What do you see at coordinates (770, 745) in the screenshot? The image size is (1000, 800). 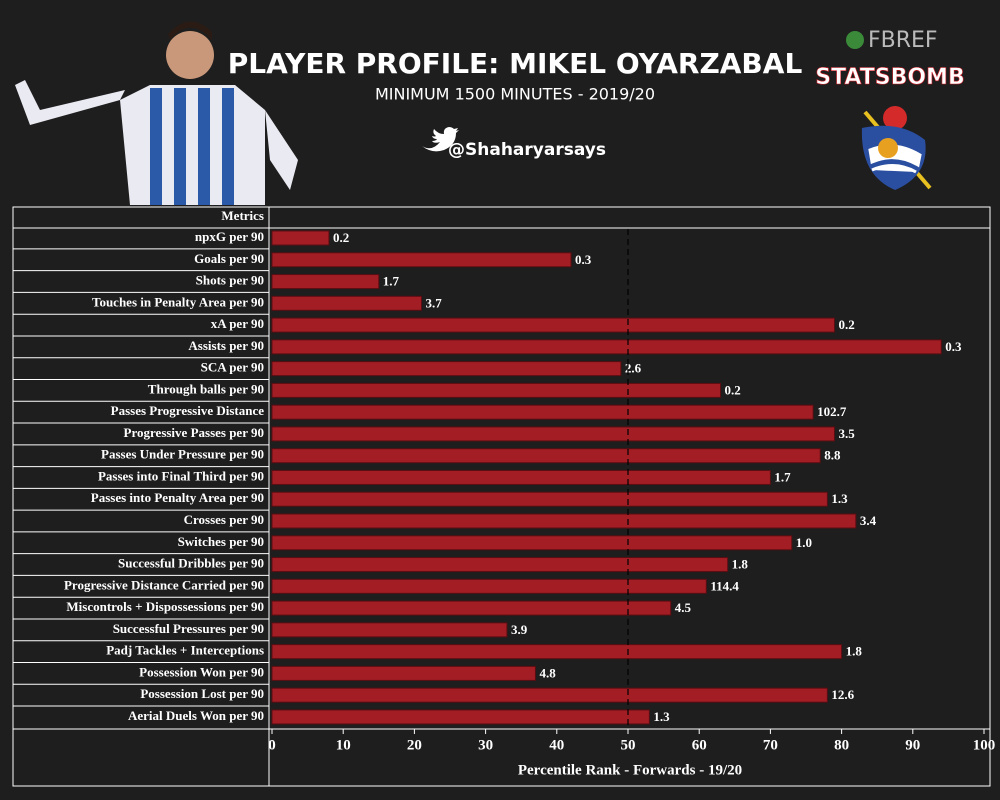 I see `x-tick-label: 70` at bounding box center [770, 745].